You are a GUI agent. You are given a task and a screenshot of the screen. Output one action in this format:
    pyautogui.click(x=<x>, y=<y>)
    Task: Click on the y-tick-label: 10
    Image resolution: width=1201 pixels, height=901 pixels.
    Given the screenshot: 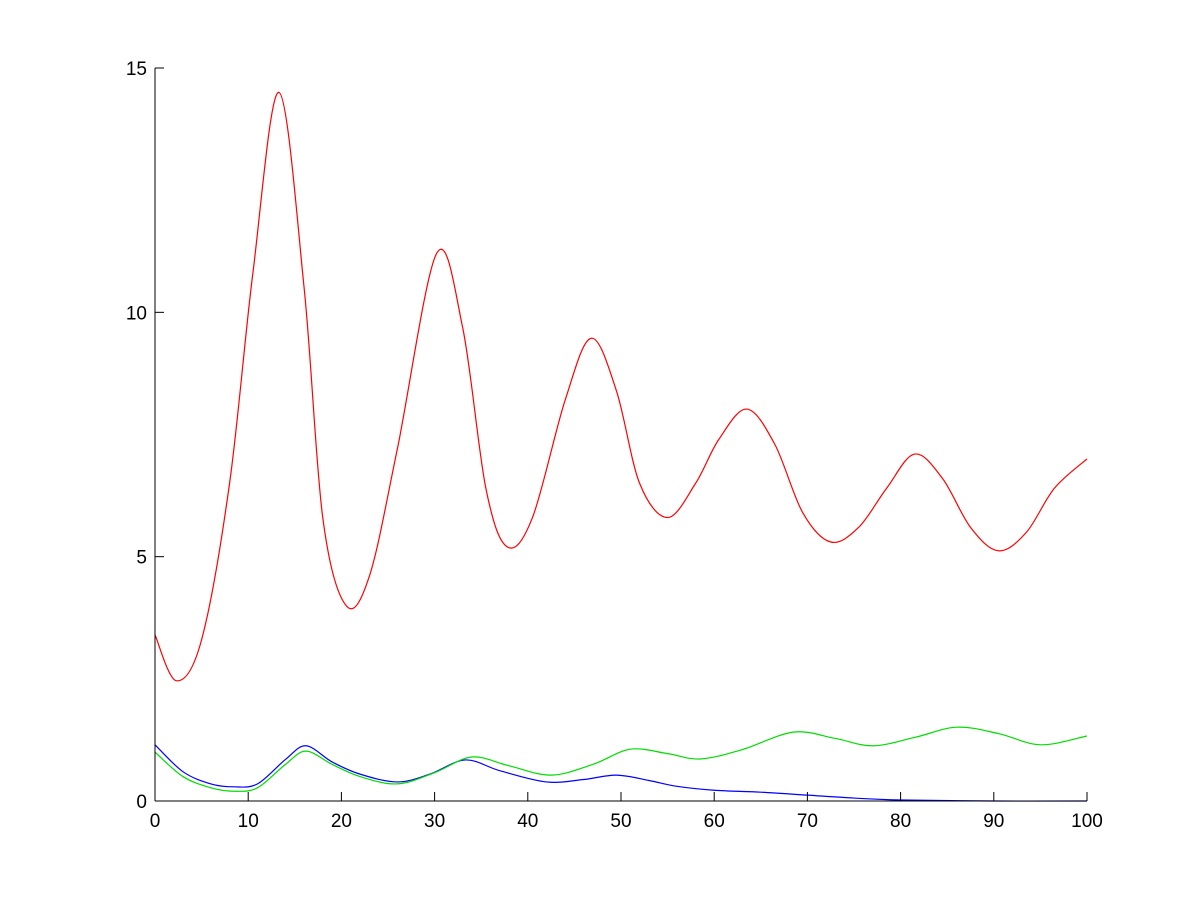 What is the action you would take?
    pyautogui.click(x=136, y=313)
    